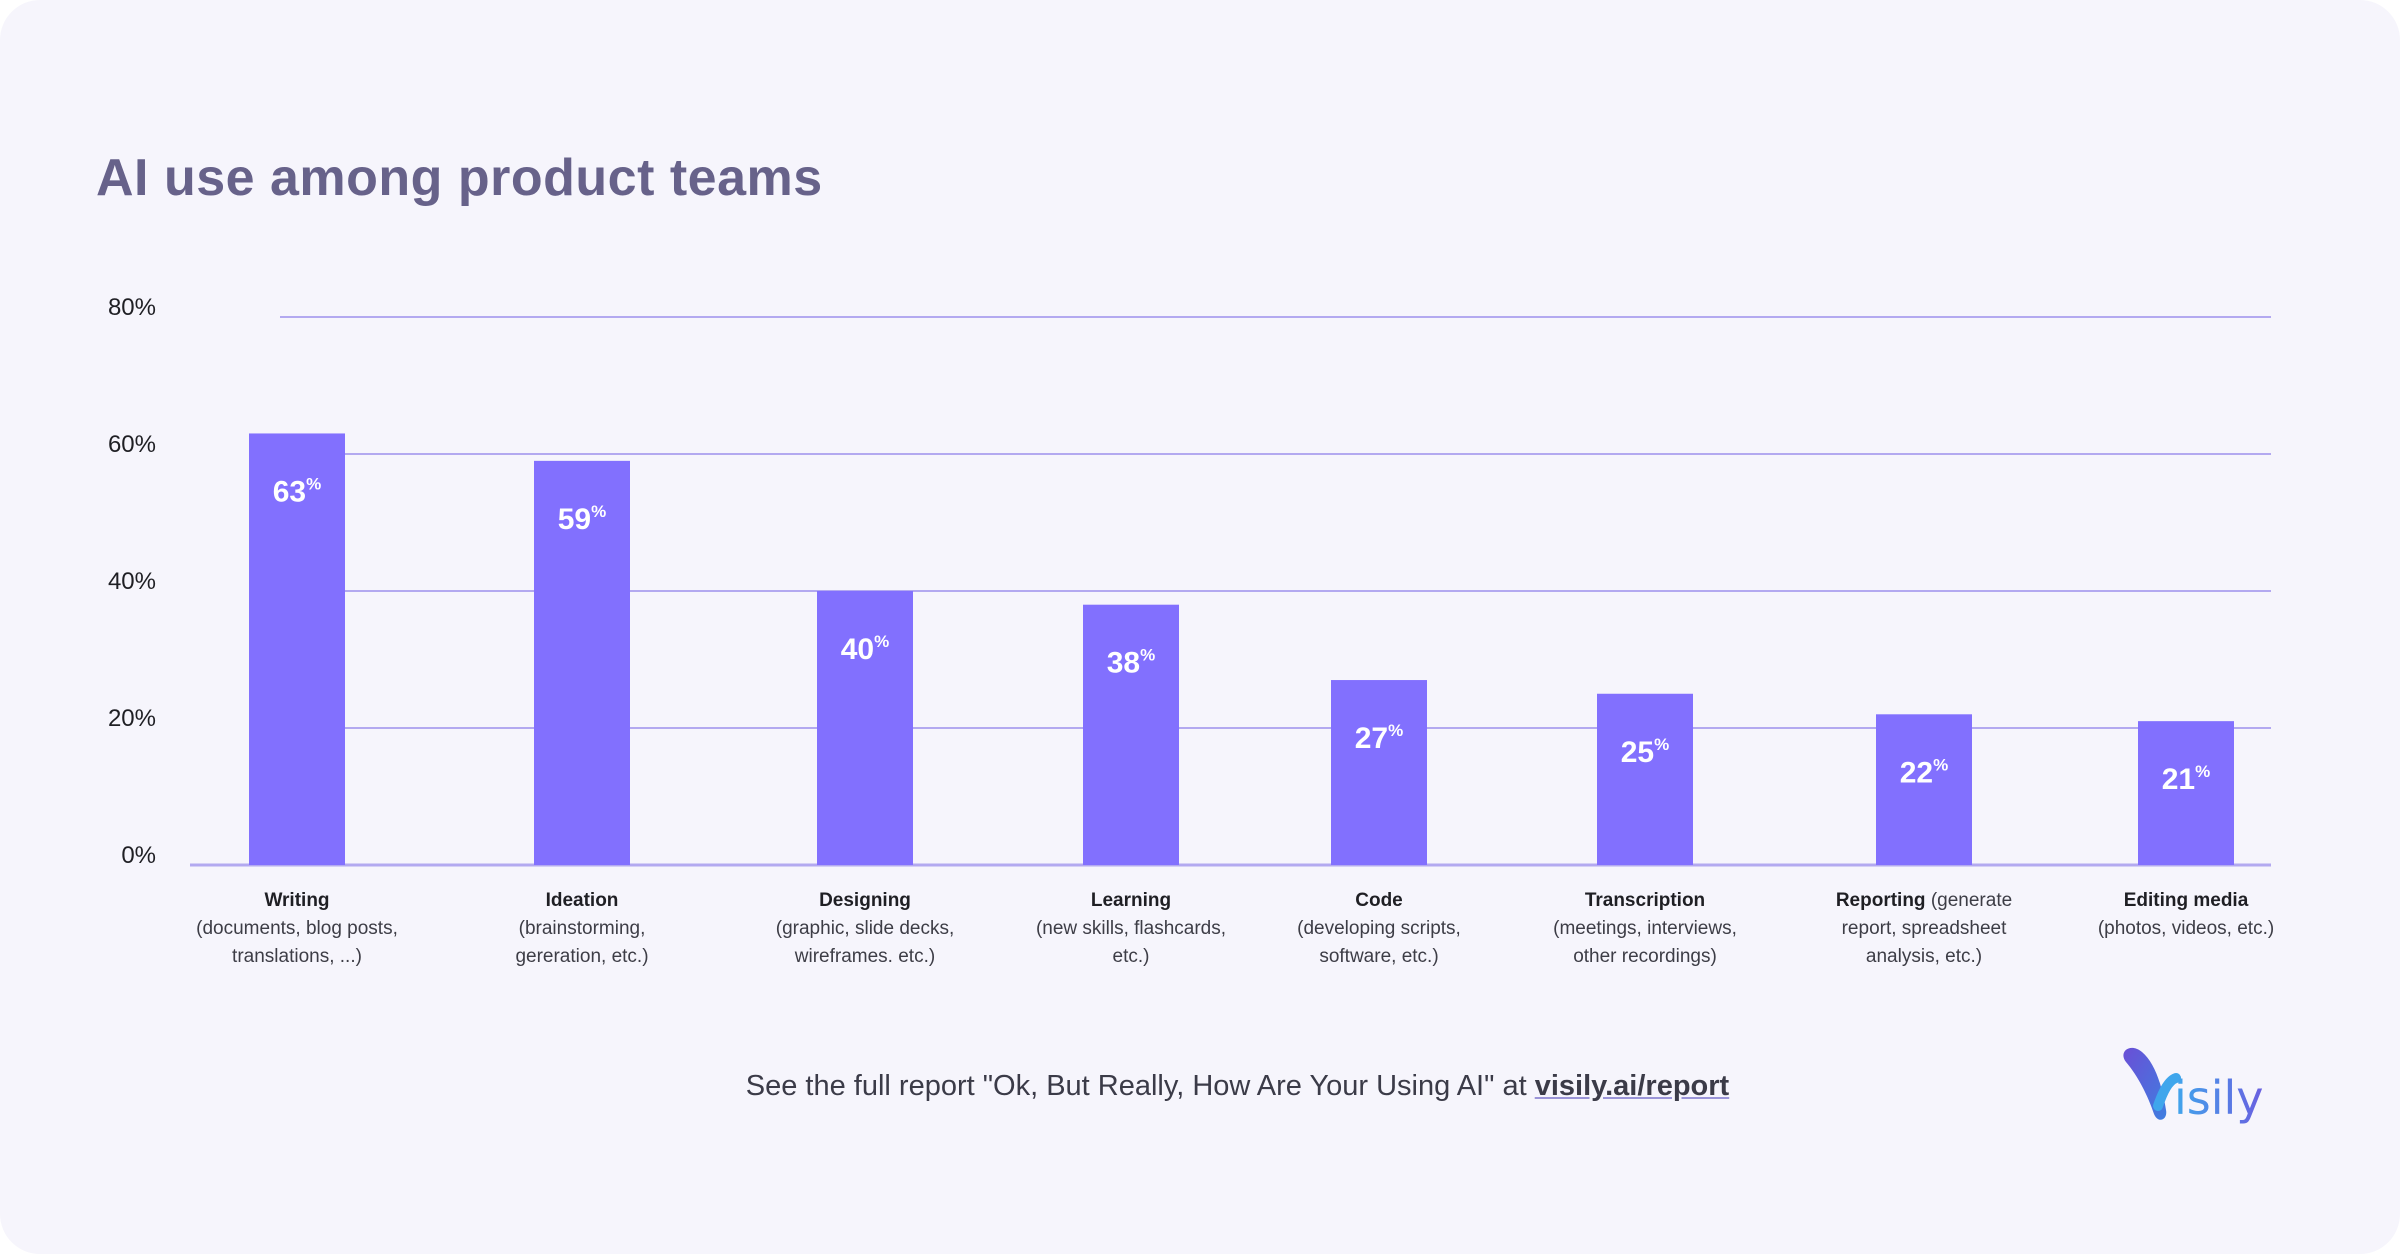 This screenshot has height=1254, width=2400. I want to click on category-name: Ideation, so click(582, 900).